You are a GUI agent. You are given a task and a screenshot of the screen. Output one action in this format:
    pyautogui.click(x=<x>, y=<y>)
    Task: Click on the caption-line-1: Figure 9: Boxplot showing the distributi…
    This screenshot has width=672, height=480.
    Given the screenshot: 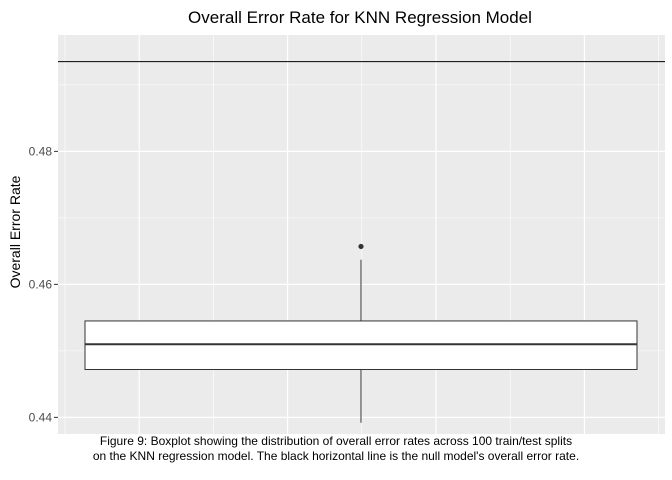 What is the action you would take?
    pyautogui.click(x=336, y=441)
    